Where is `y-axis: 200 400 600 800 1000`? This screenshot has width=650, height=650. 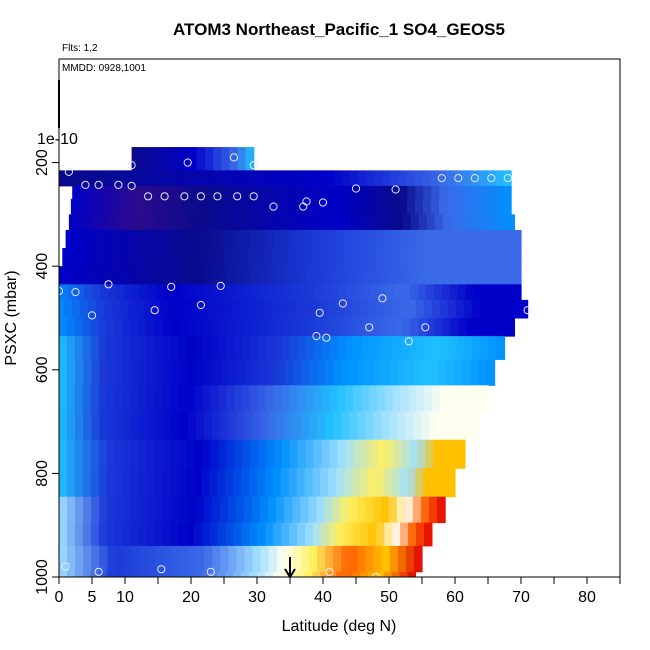 y-axis: 200 400 600 800 1000 is located at coordinates (46, 372).